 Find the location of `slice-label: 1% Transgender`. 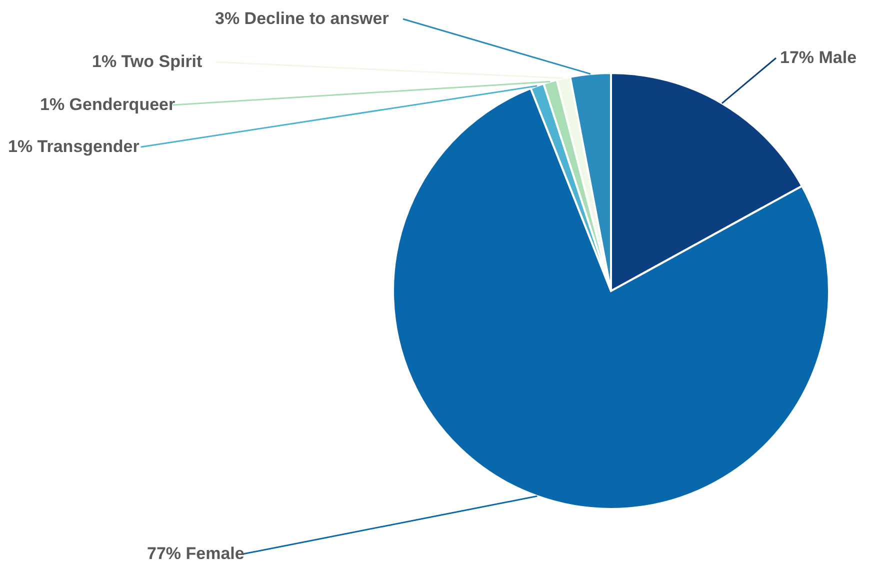

slice-label: 1% Transgender is located at coordinates (74, 146).